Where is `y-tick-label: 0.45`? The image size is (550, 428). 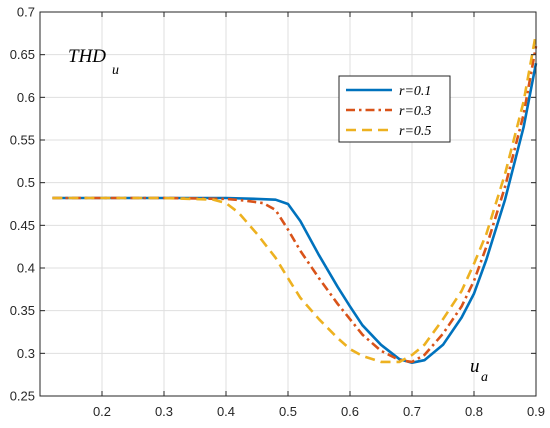 y-tick-label: 0.45 is located at coordinates (22, 225).